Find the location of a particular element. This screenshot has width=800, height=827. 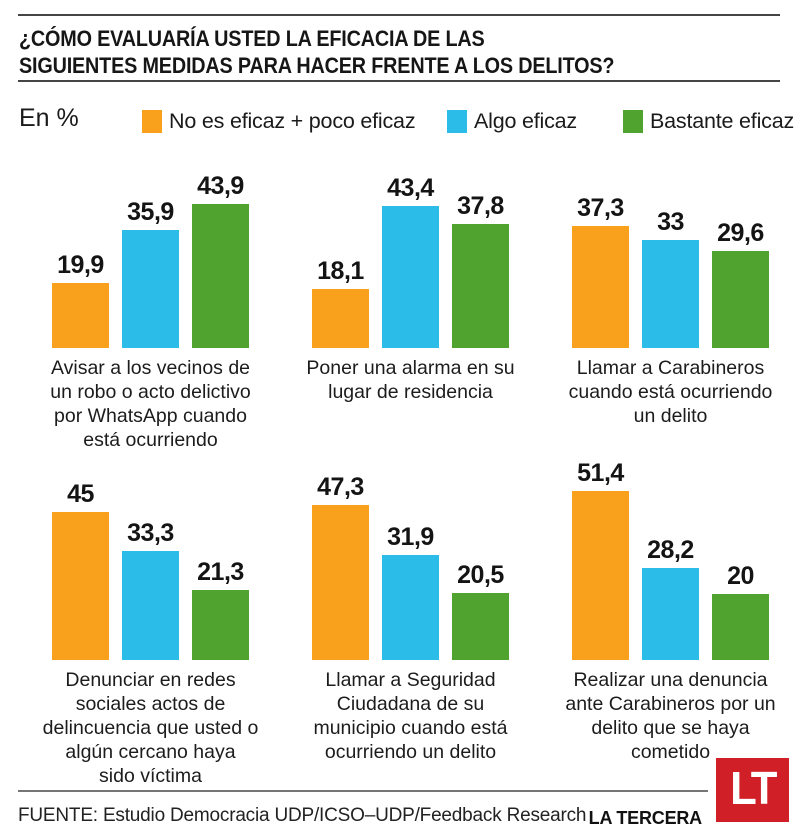

brand-logo: LT is located at coordinates (752, 790).